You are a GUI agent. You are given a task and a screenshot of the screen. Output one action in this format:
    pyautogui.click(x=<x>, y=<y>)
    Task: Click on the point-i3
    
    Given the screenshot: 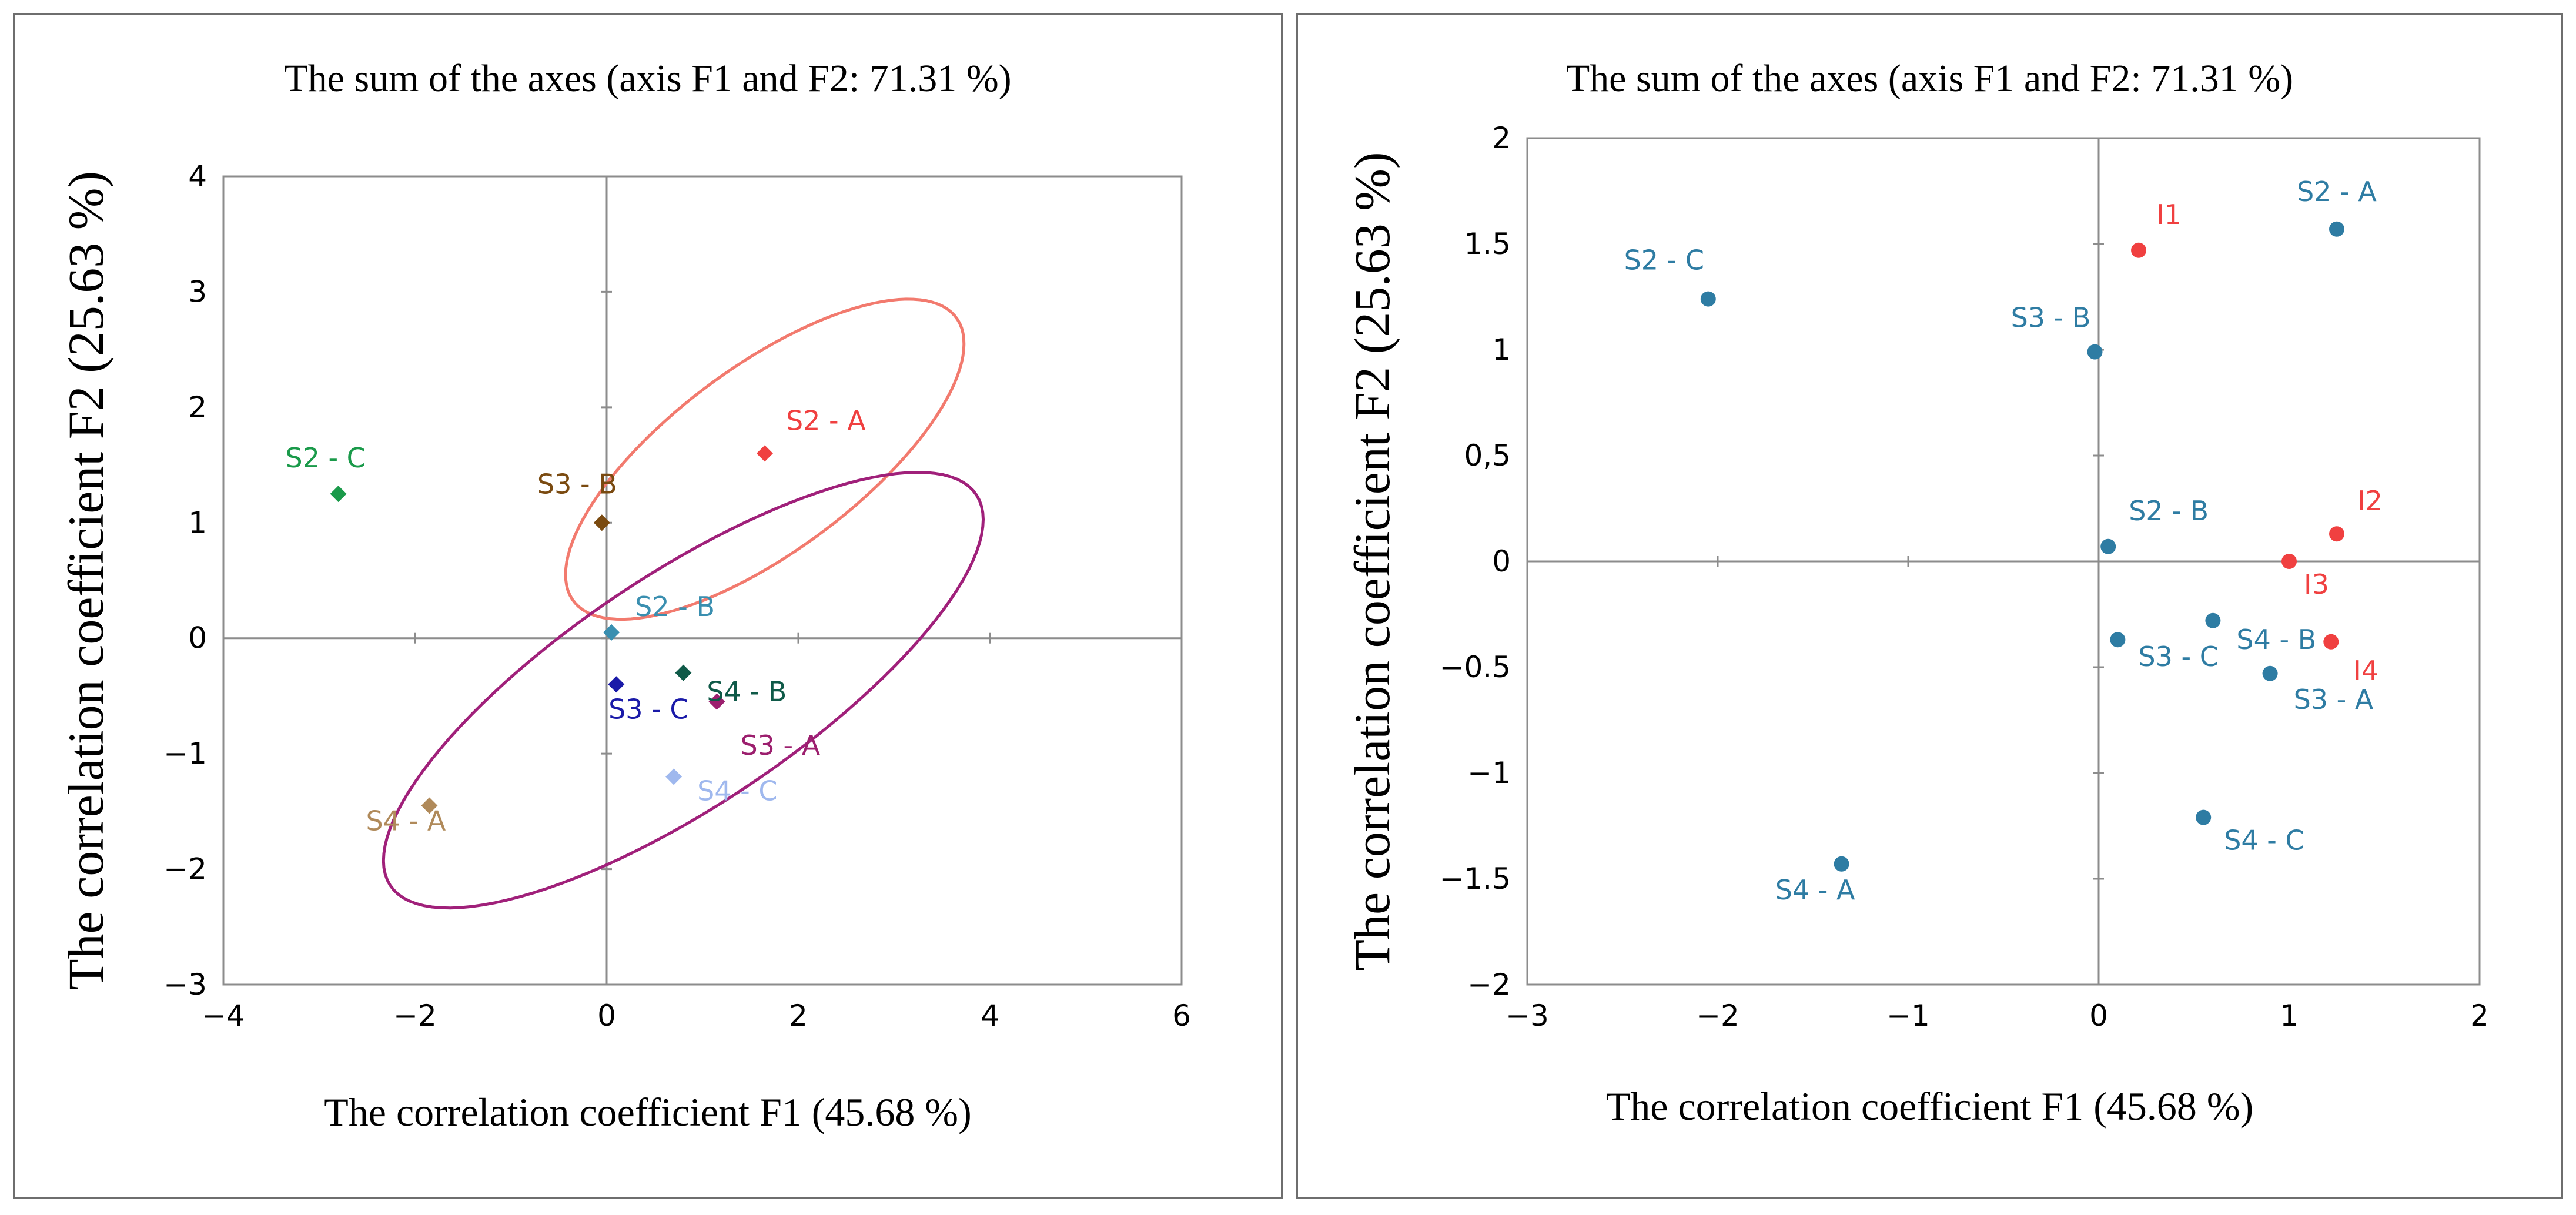 What is the action you would take?
    pyautogui.click(x=2289, y=561)
    